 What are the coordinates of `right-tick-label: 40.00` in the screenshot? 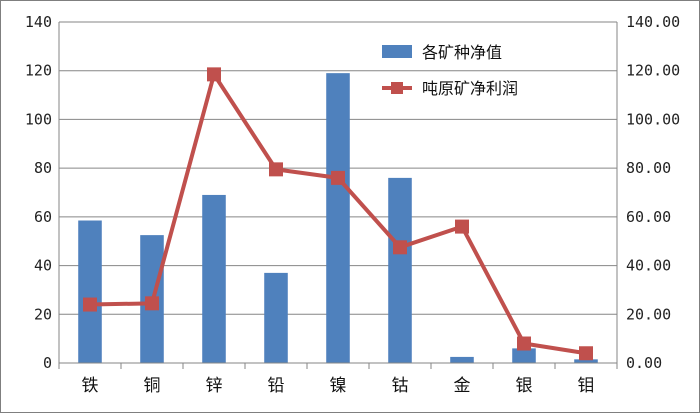 It's located at (648, 266).